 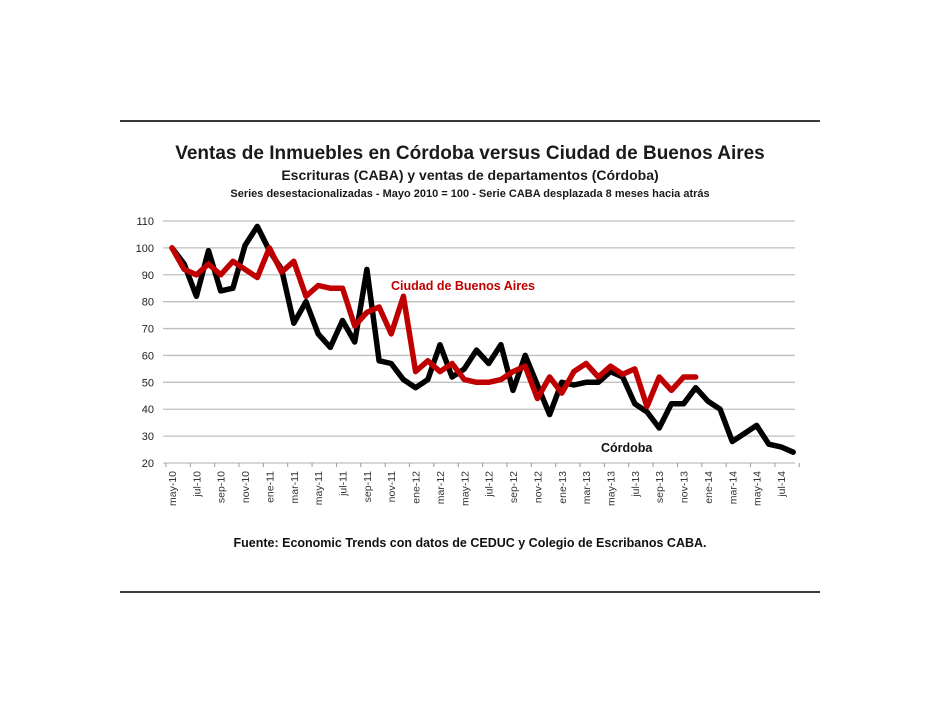 I want to click on x-tick-label: may-11, so click(x=319, y=488).